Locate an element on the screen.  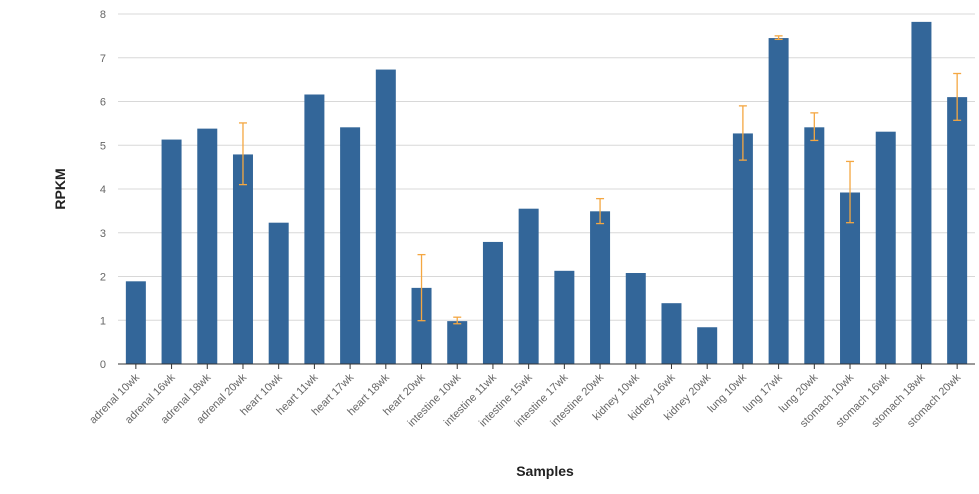
x-axis-title: Samples is located at coordinates (545, 471).